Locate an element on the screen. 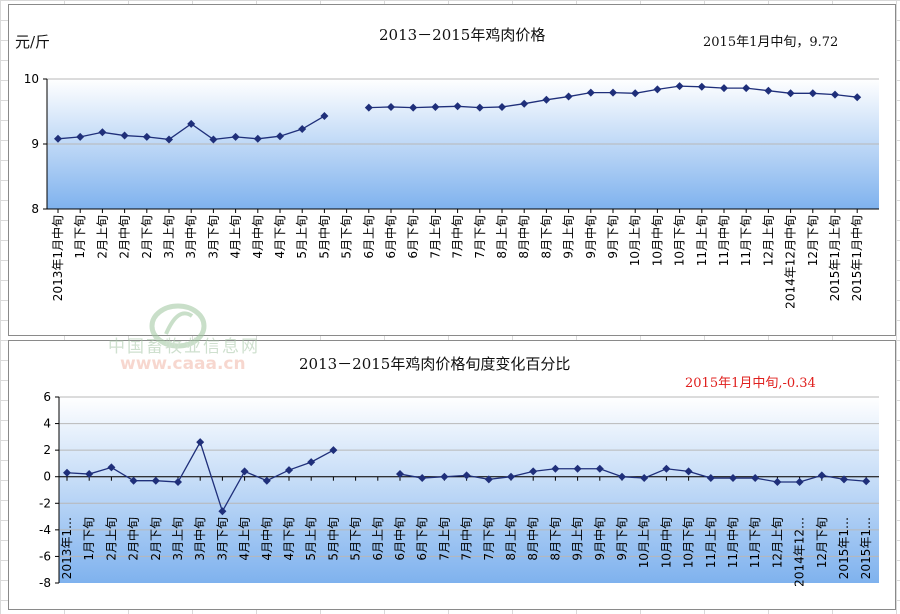  x-tick-label: 4月中旬 is located at coordinates (266, 539).